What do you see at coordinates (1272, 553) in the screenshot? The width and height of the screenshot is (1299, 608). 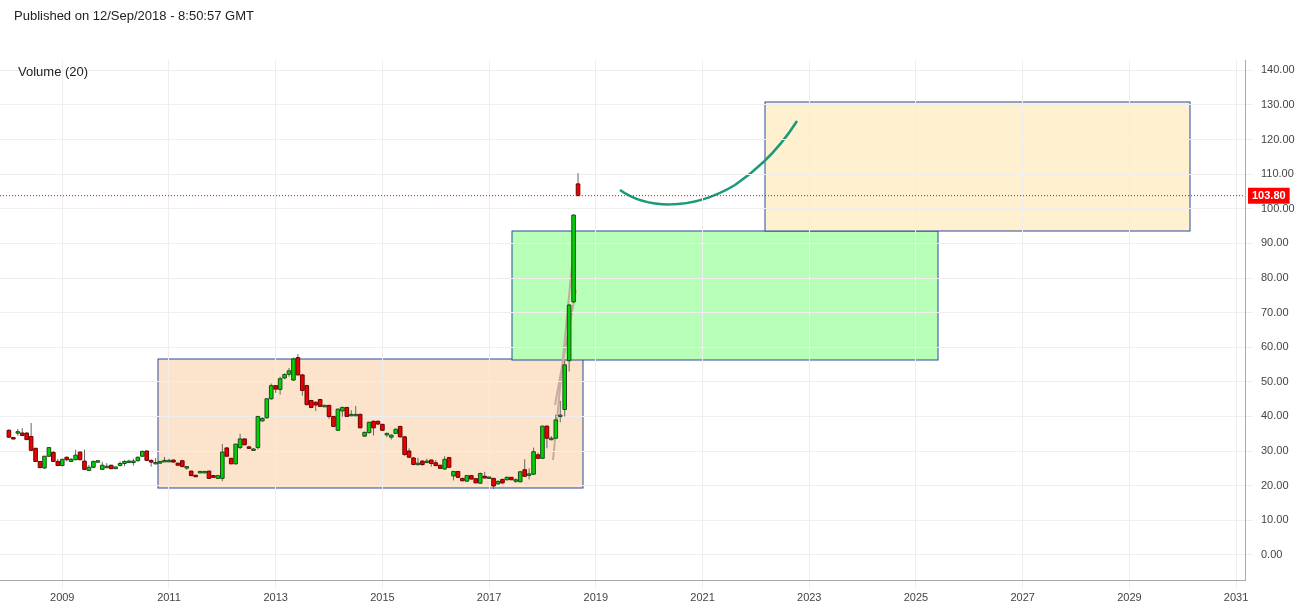 I see `y-tick-label: 0.00` at bounding box center [1272, 553].